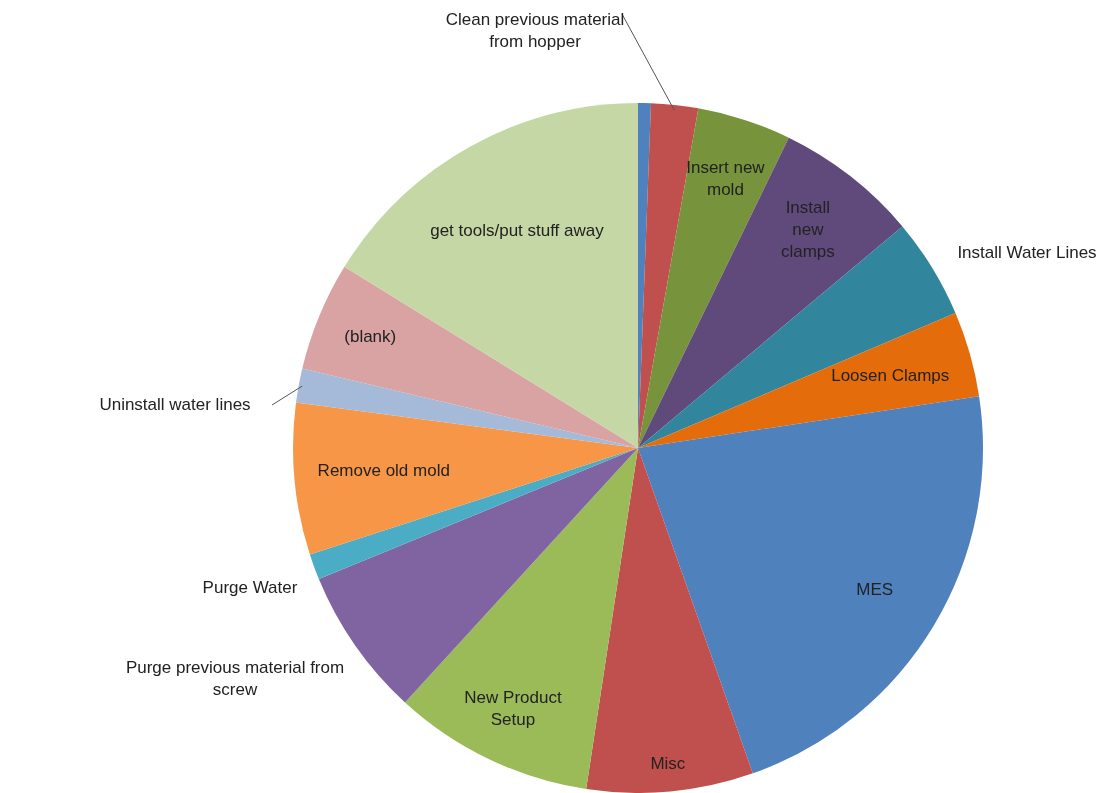  What do you see at coordinates (535, 30) in the screenshot?
I see `slice-label: Clean previous material from hopper` at bounding box center [535, 30].